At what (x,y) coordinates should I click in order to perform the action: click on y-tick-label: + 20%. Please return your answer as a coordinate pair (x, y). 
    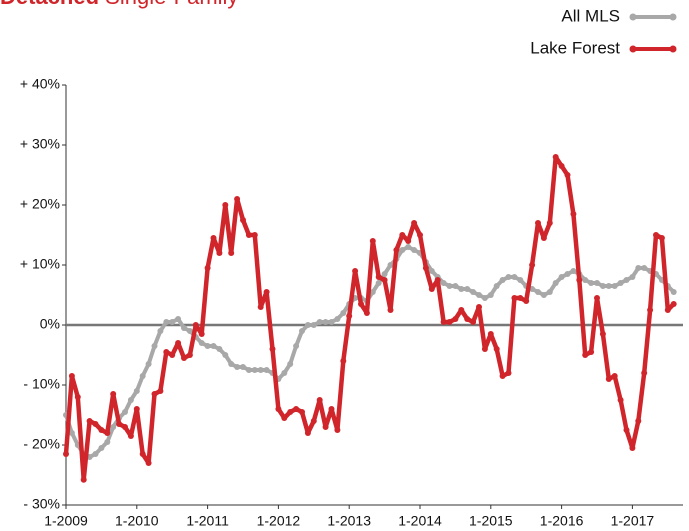
    Looking at the image, I should click on (40, 204).